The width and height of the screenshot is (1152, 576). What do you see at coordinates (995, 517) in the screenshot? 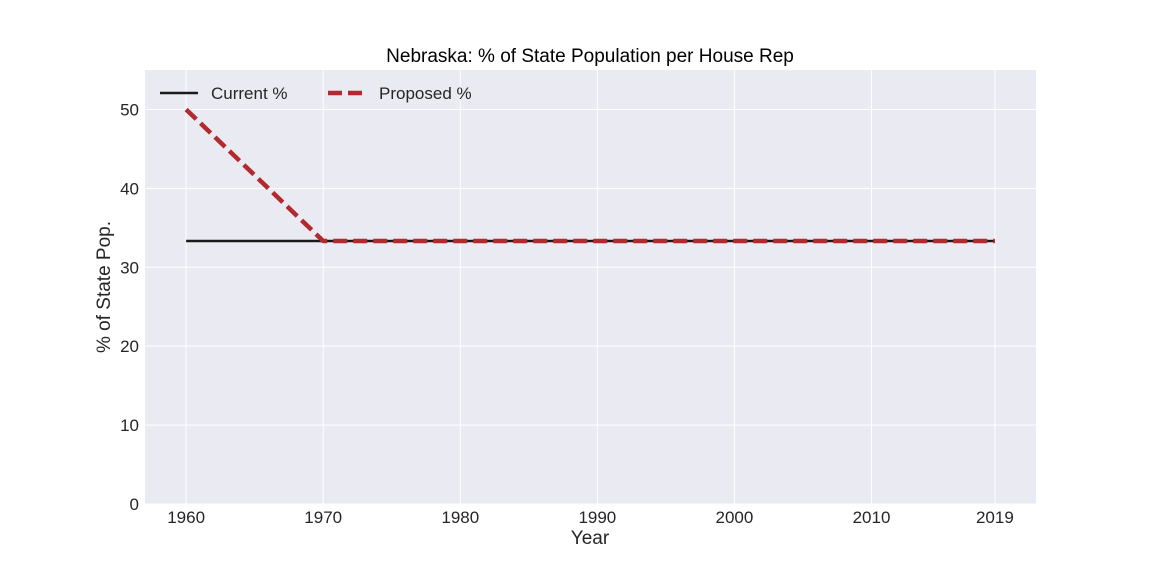
I see `x-tick-label: 2019` at bounding box center [995, 517].